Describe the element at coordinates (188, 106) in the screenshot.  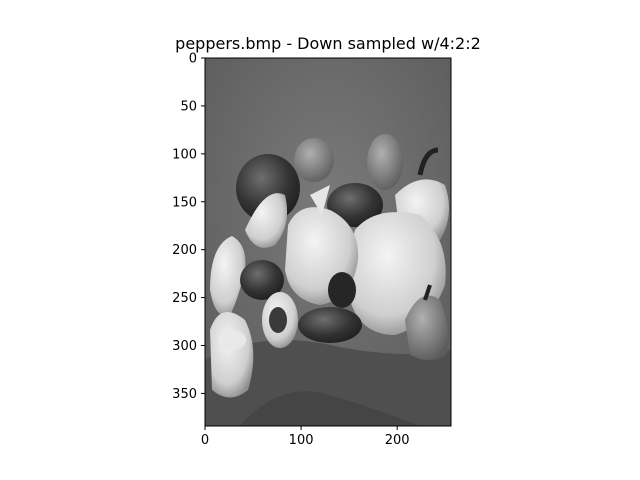
I see `y-tick-label: 50` at that location.